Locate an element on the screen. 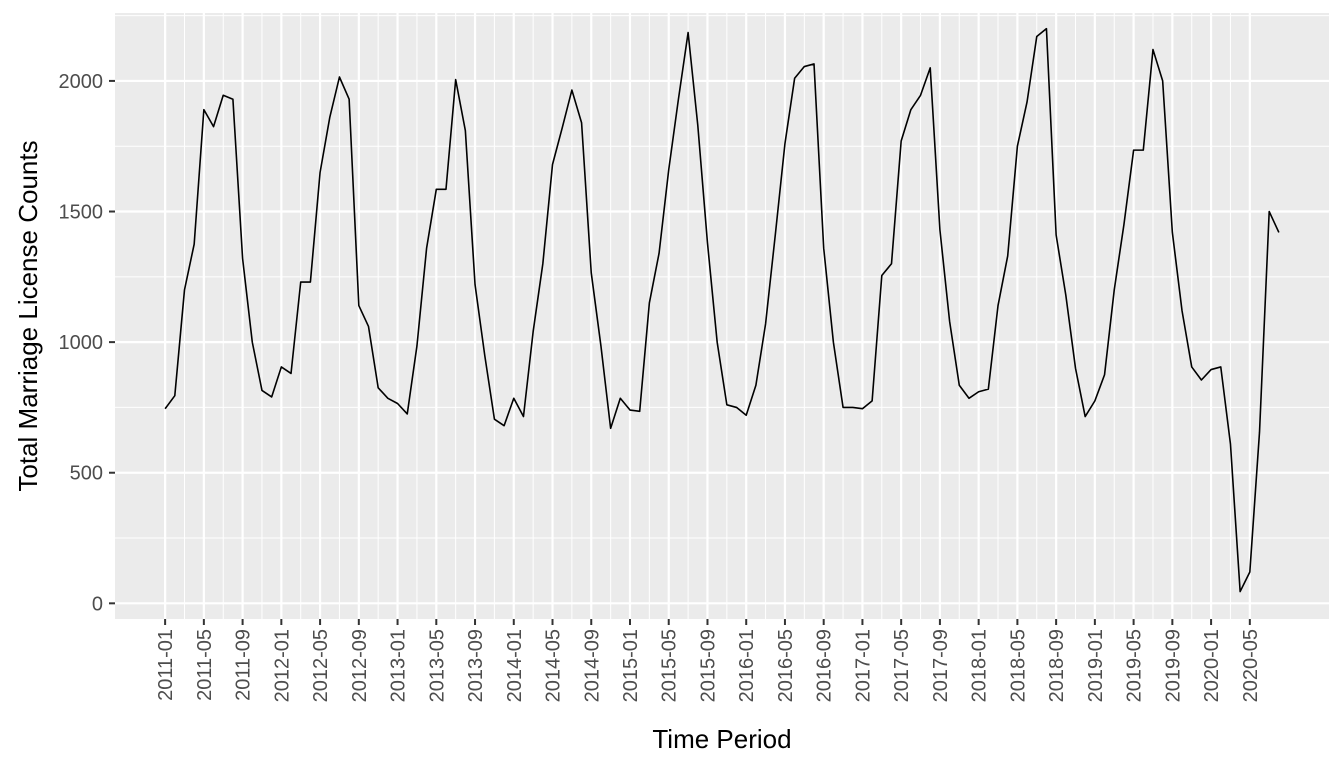  y-axis: 0 500 1000 1500 2000 is located at coordinates (87, 343).